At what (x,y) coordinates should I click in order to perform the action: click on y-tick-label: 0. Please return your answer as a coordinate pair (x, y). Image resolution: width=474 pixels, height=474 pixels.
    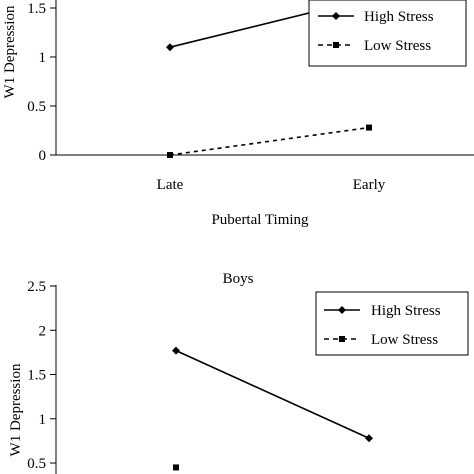
    Looking at the image, I should click on (43, 156).